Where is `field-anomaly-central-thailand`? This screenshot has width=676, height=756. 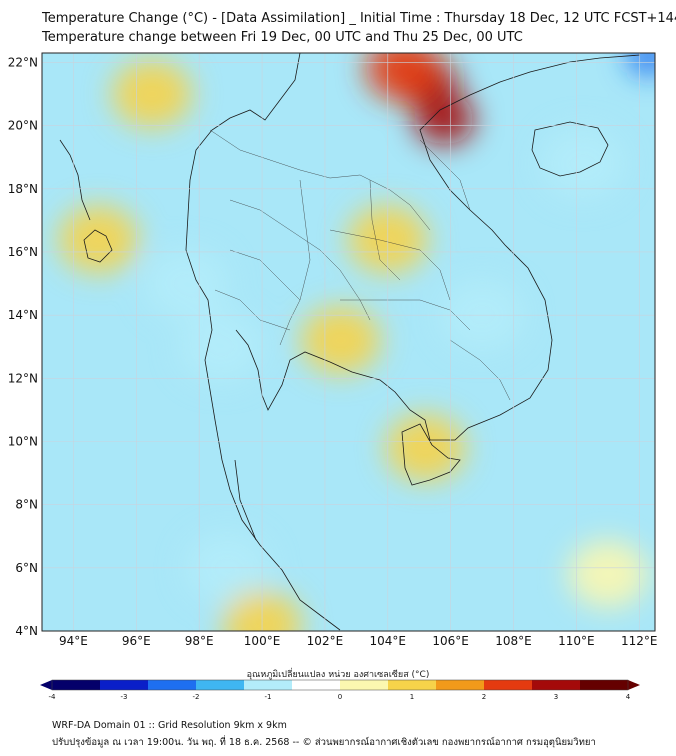
field-anomaly-central-thailand is located at coordinates (340, 340).